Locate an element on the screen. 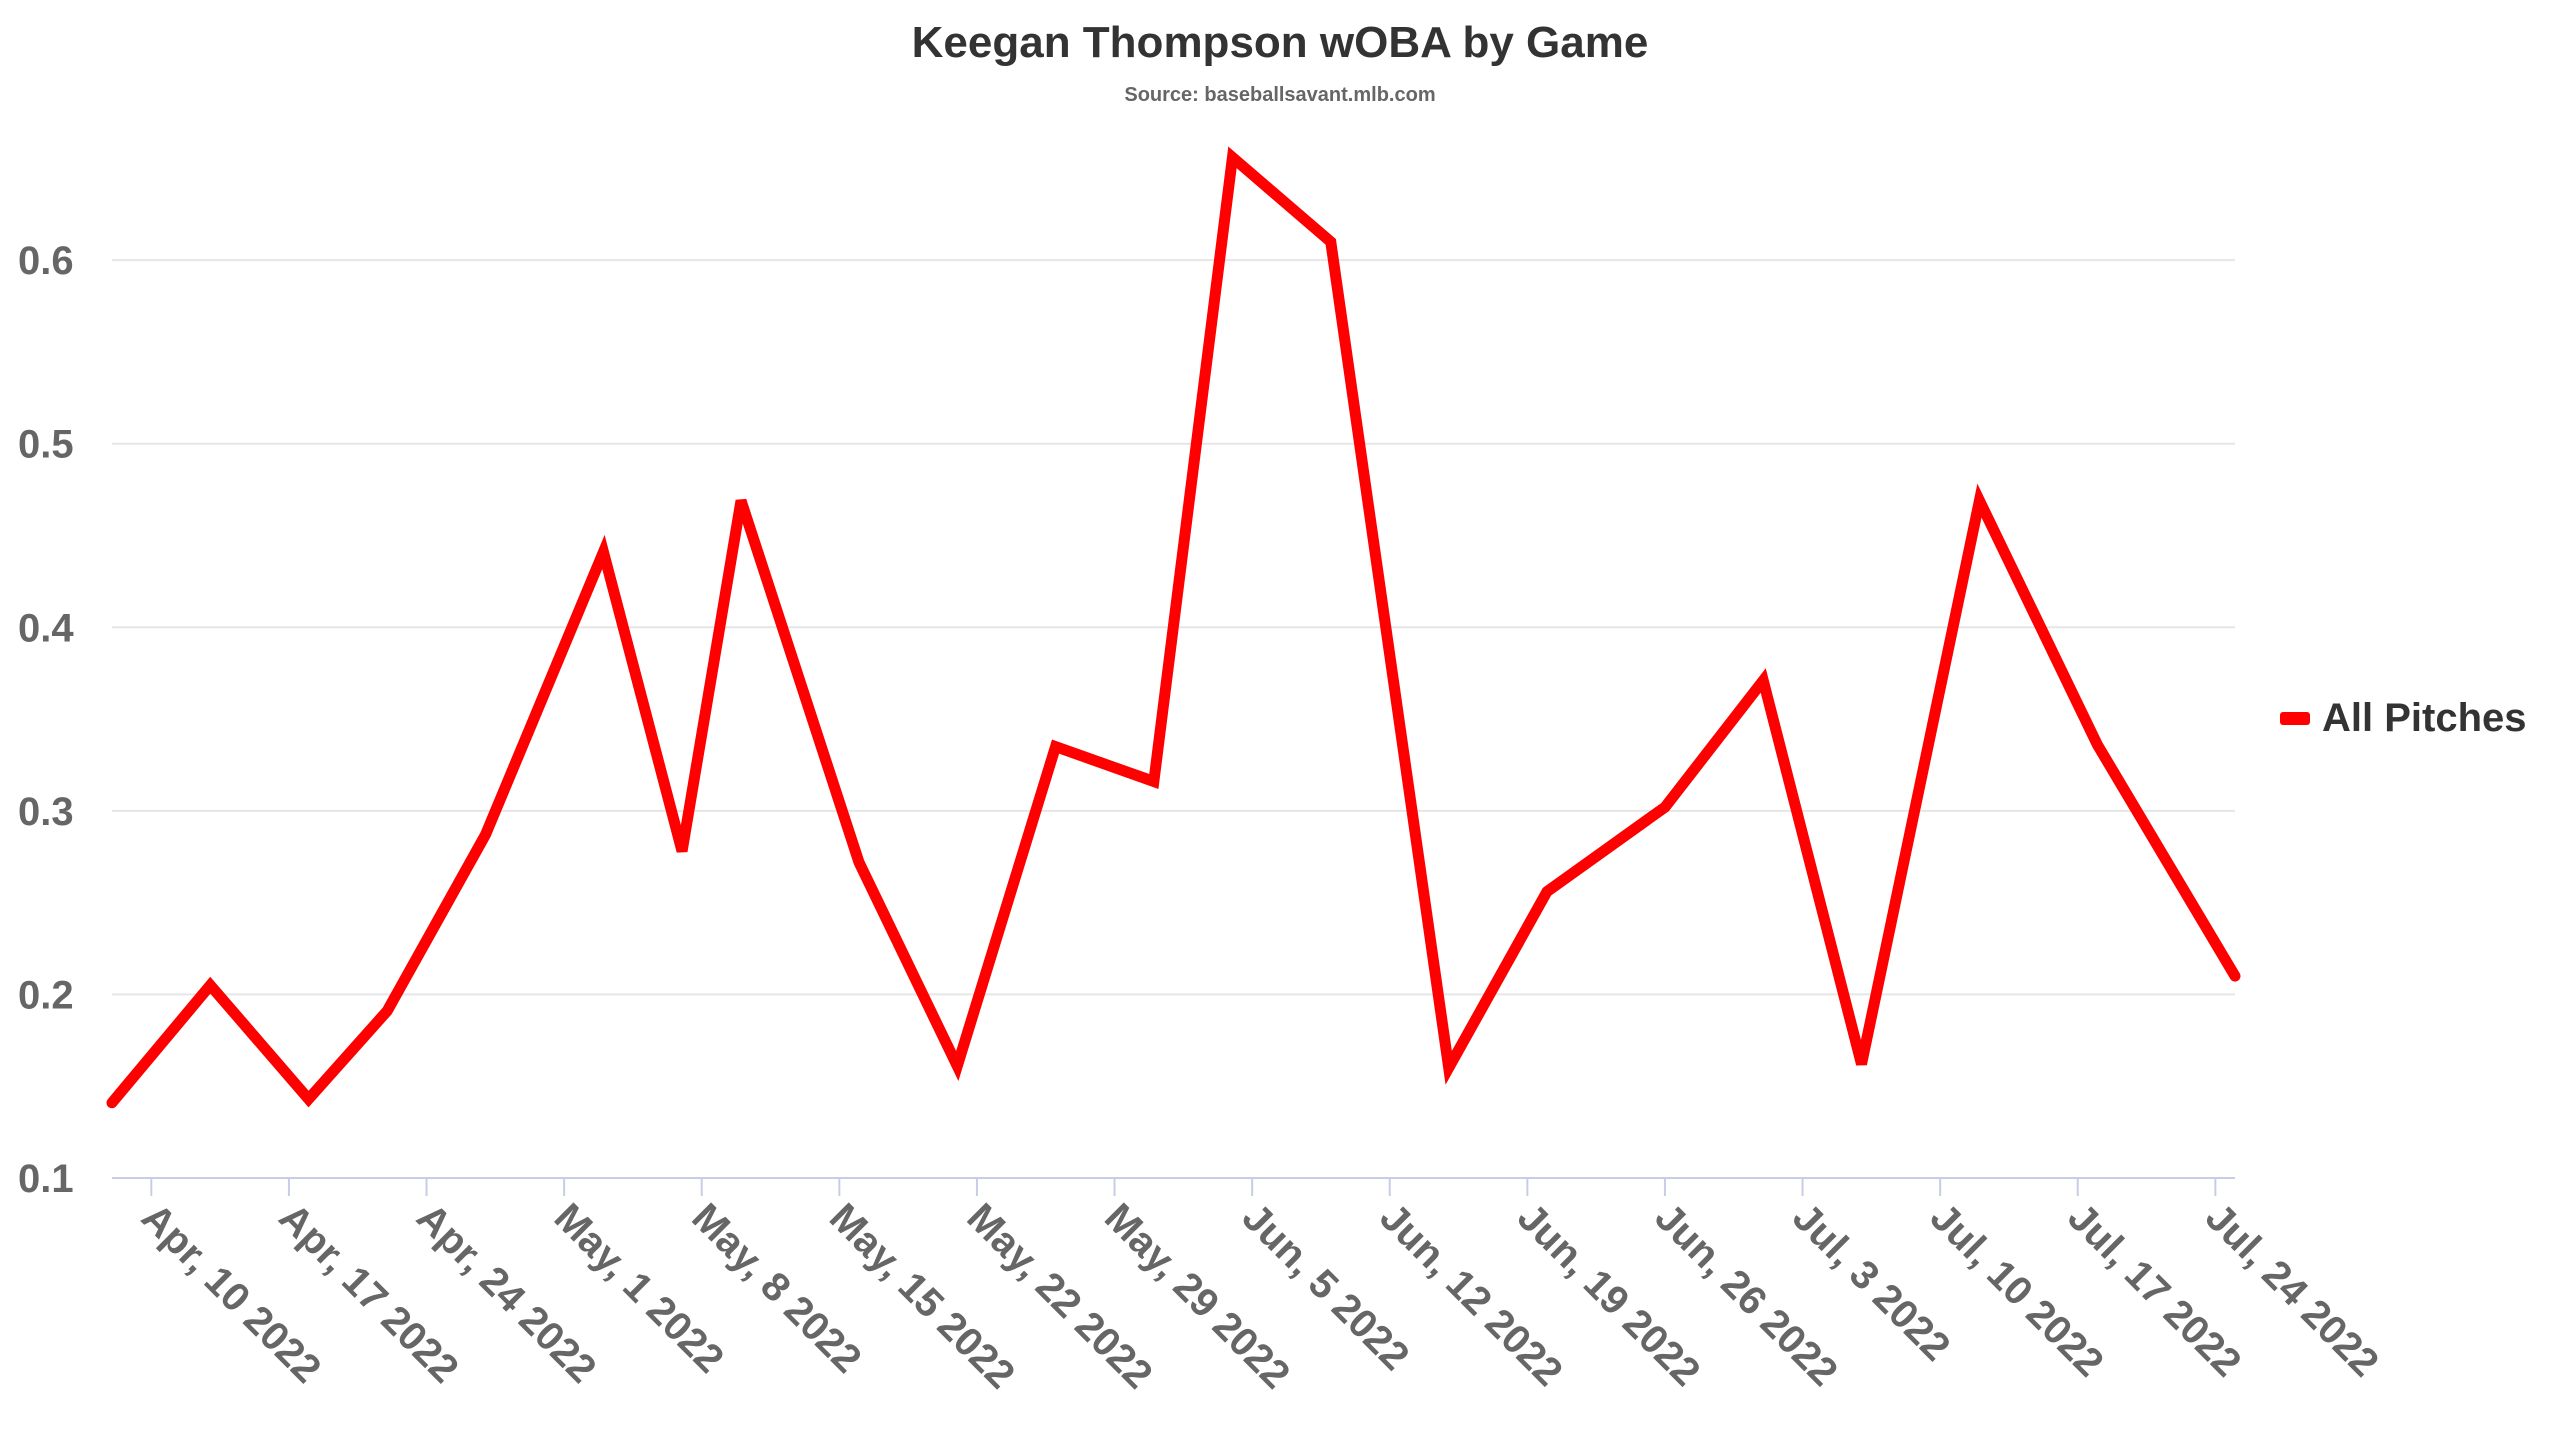  legend-swatch is located at coordinates (2295, 718).